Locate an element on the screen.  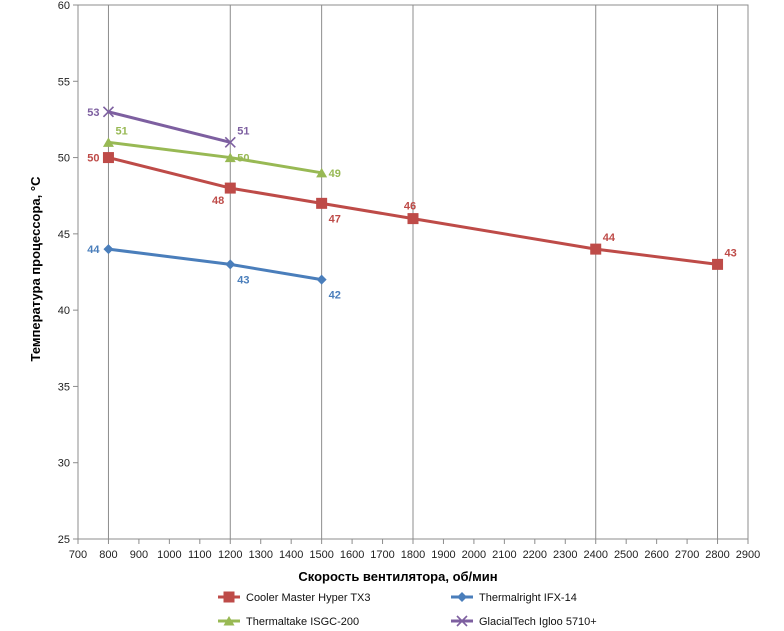
data-label: 49 is located at coordinates (335, 174).